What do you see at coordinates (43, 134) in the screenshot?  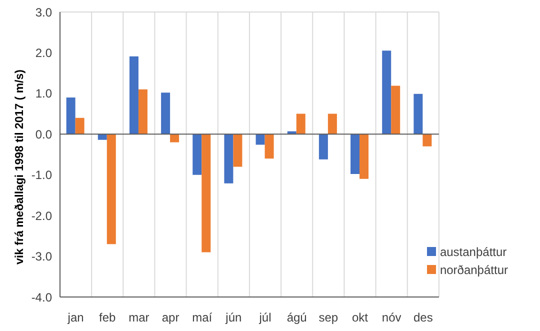 I see `y-tick-label: 0.0` at bounding box center [43, 134].